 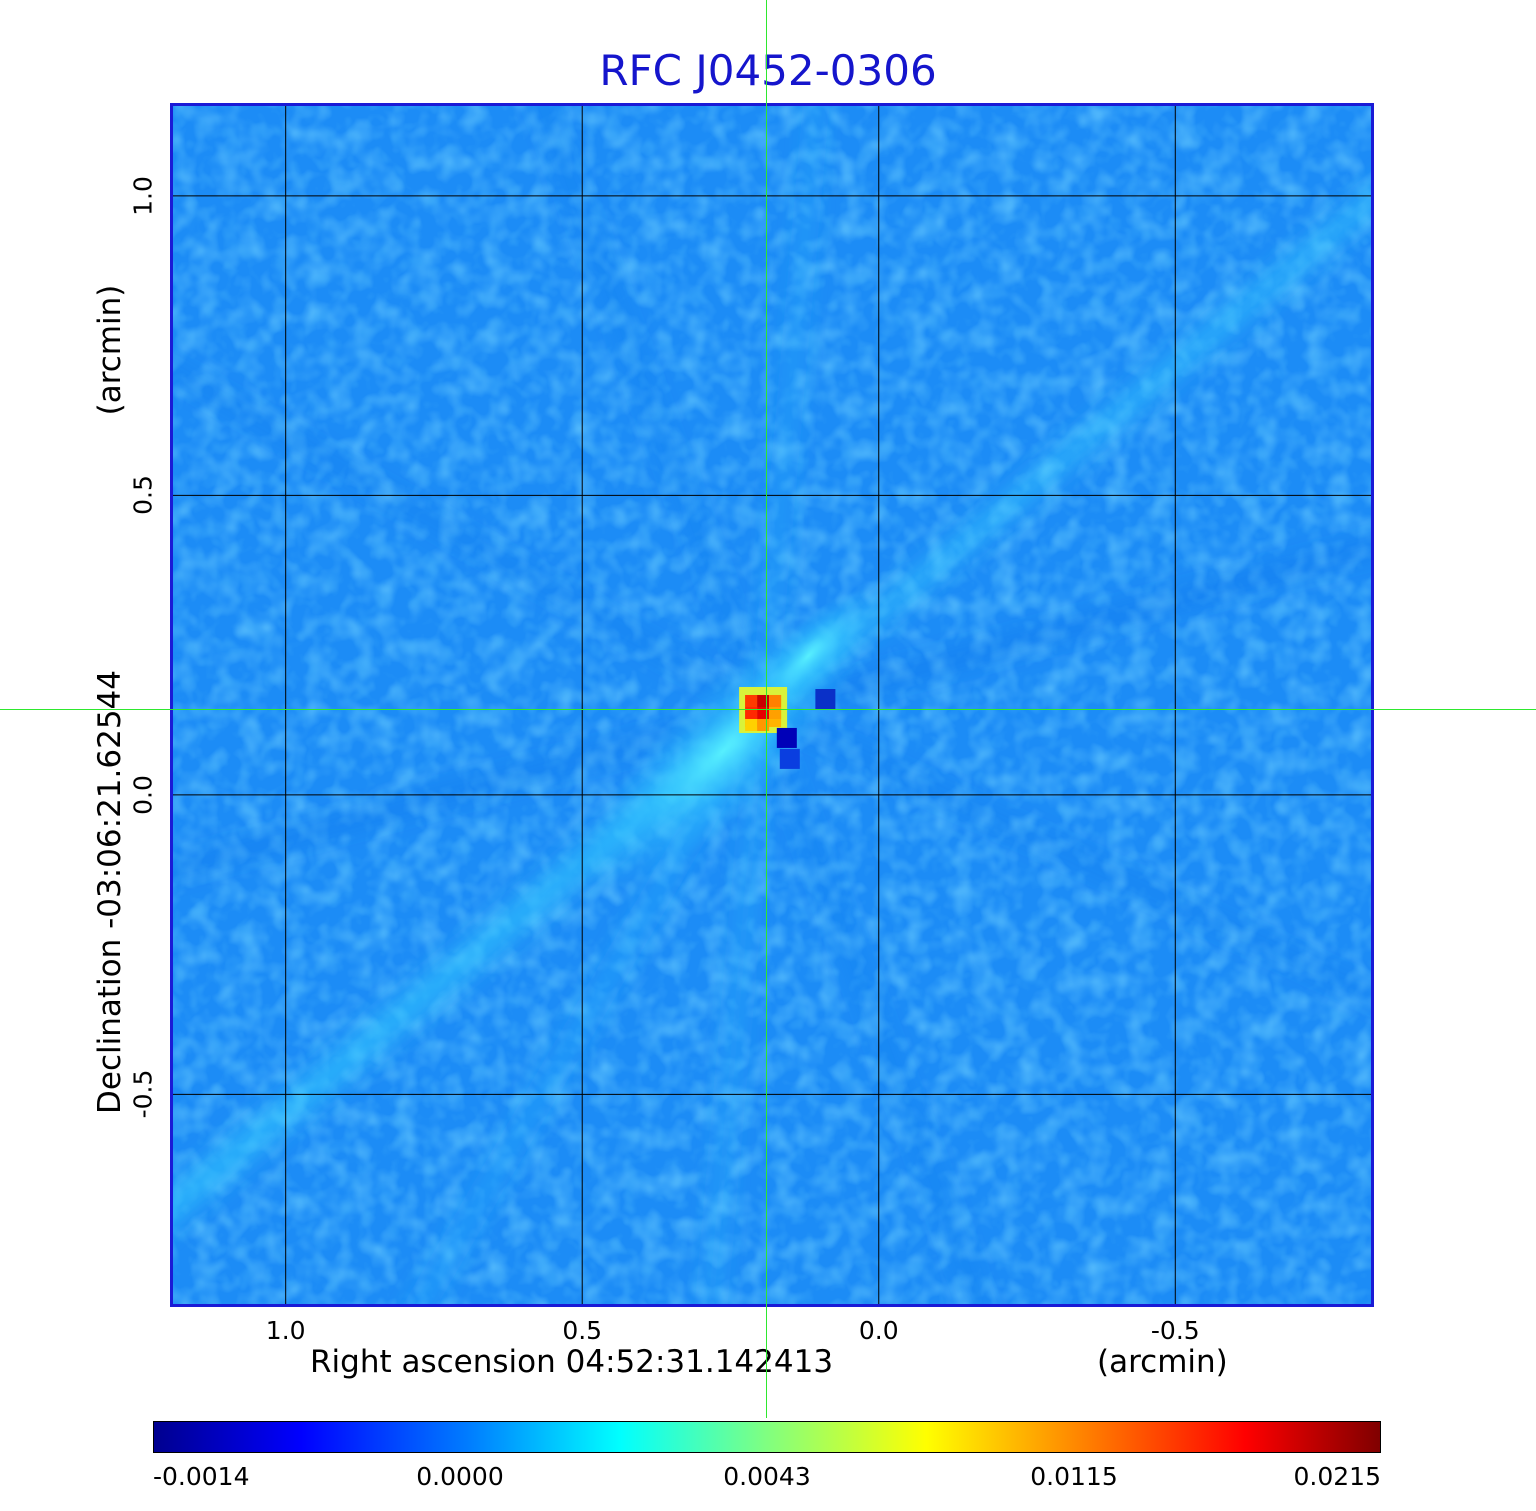 I want to click on x-tick-label: 0.5, so click(x=582, y=1330).